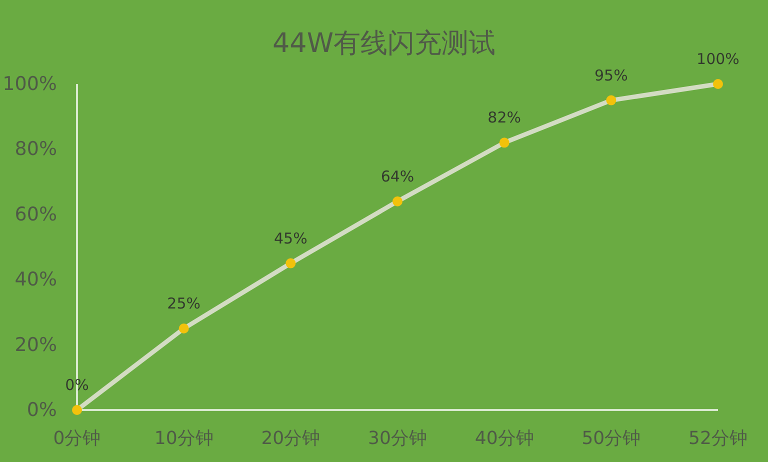 The height and width of the screenshot is (462, 768). Describe the element at coordinates (35, 345) in the screenshot. I see `y-tick-label: 20%` at that location.